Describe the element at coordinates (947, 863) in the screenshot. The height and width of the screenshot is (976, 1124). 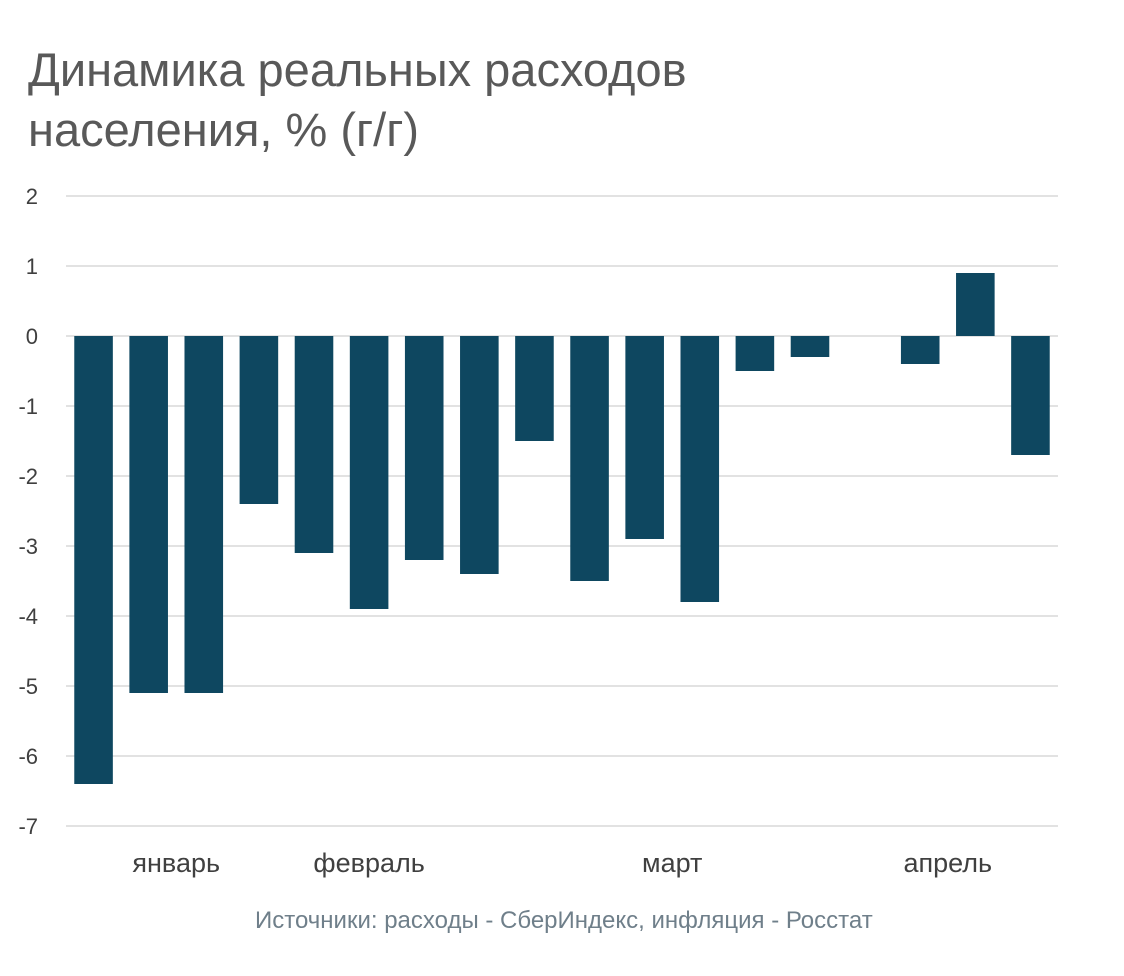
I see `x-category-label: апрель` at that location.